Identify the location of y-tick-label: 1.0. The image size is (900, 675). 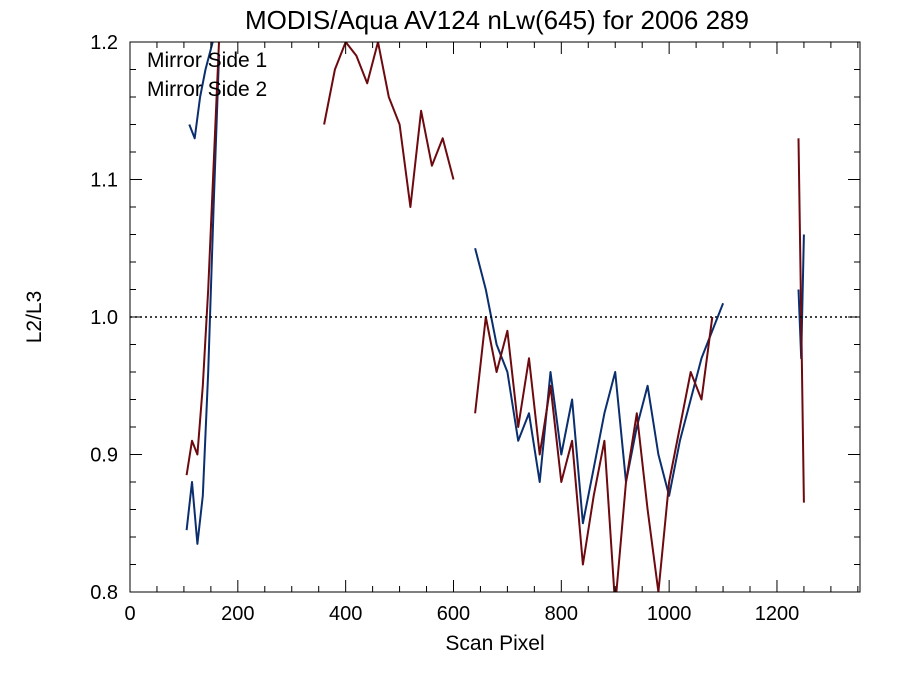
(104, 318).